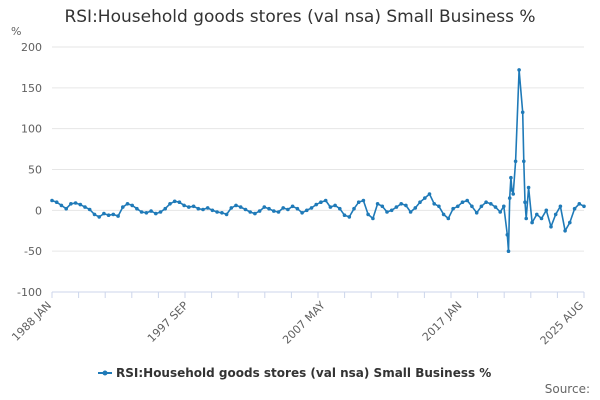 The width and height of the screenshot is (600, 400). What do you see at coordinates (442, 321) in the screenshot?
I see `x-tick-label: 2017 JAN` at bounding box center [442, 321].